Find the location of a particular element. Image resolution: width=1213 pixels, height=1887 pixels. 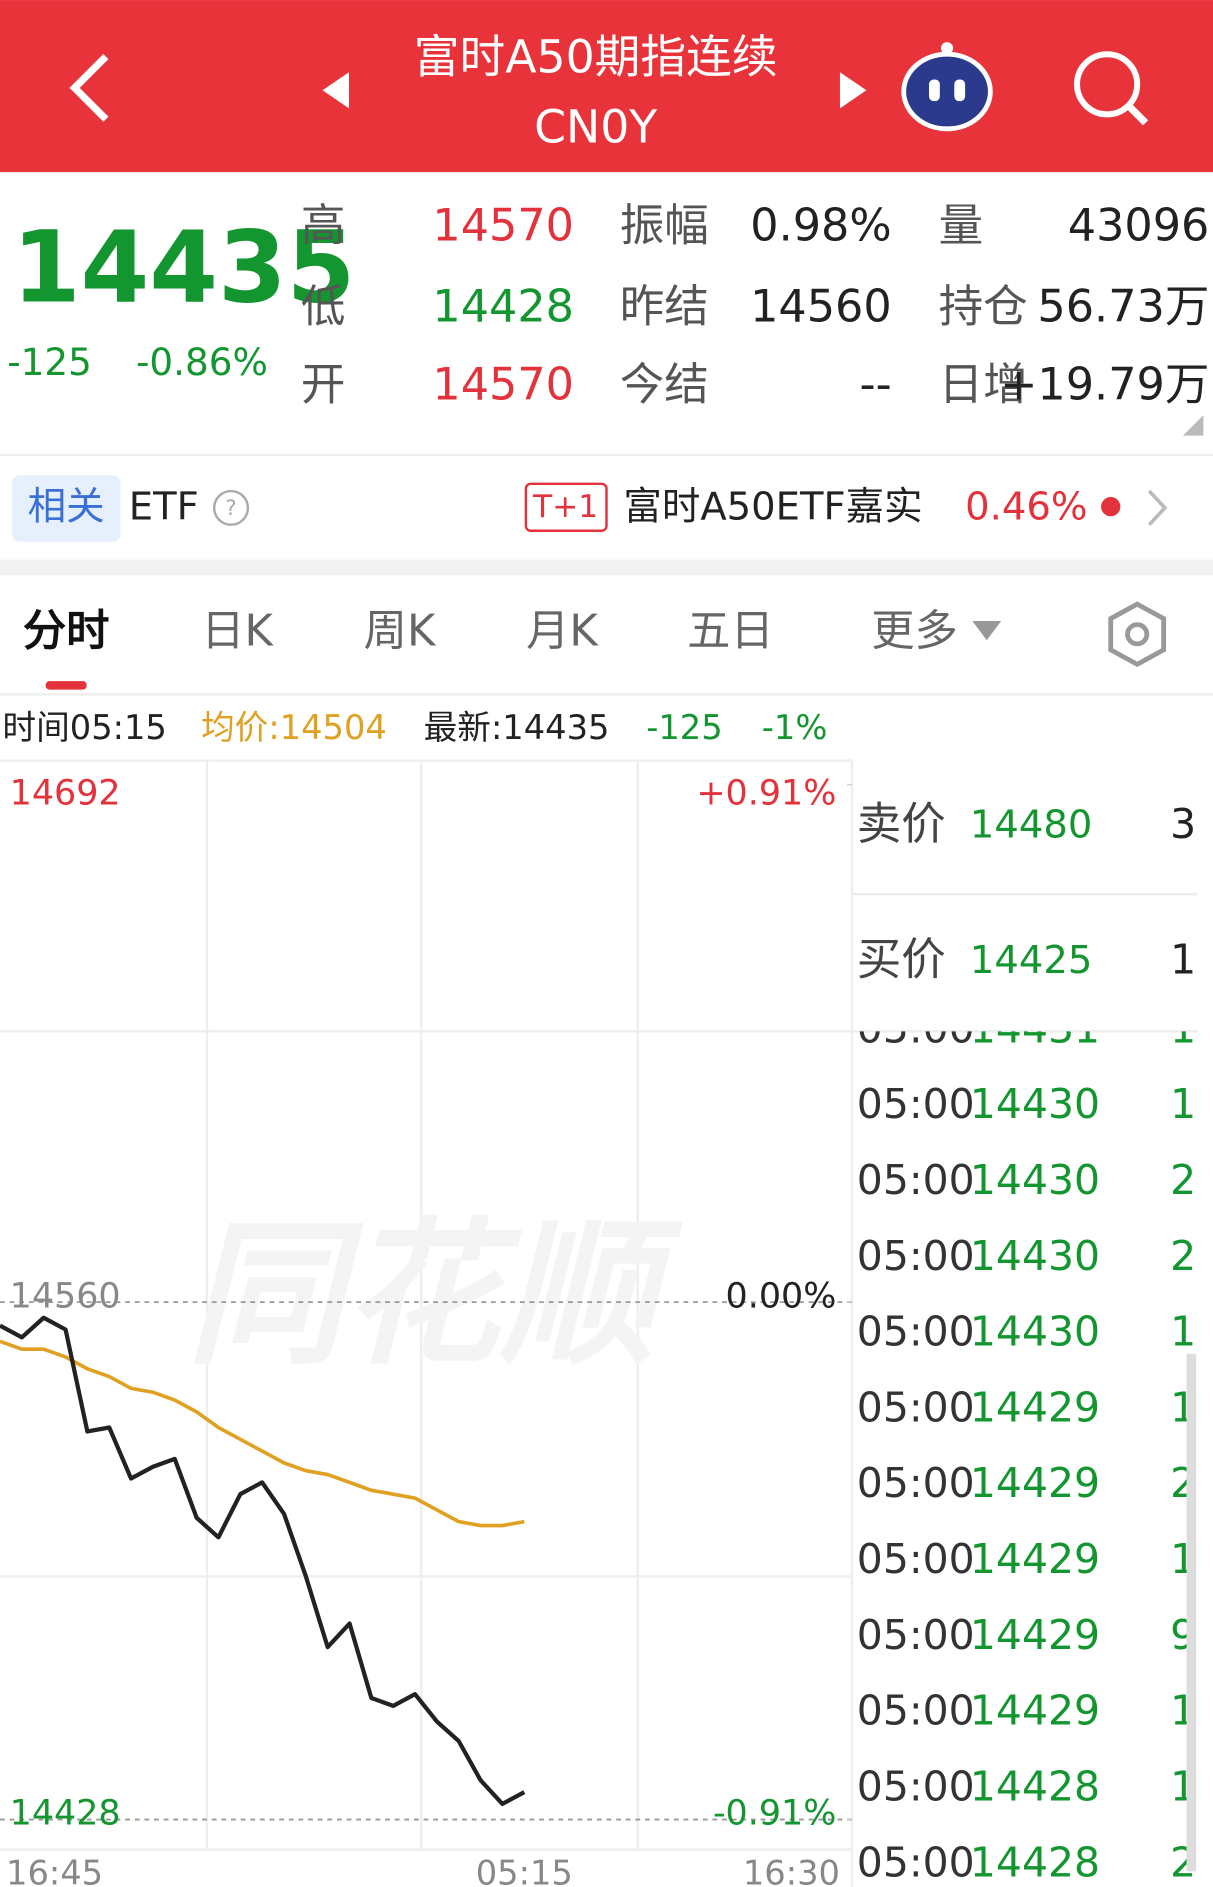

y2-tick-label: -0.91% is located at coordinates (774, 1814).